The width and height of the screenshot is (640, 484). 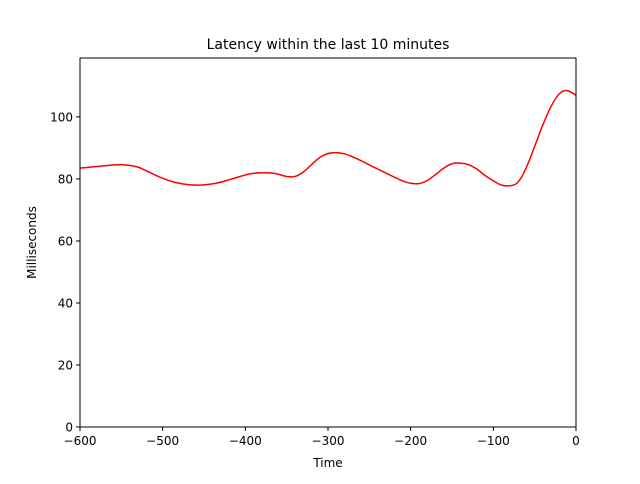 I want to click on x-tick-label: −300, so click(x=328, y=441).